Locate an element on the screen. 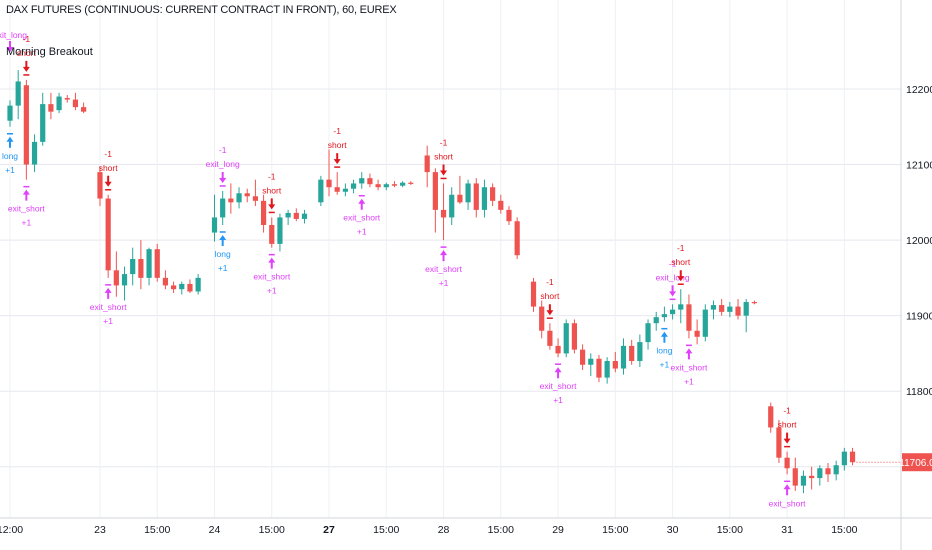 The width and height of the screenshot is (932, 550). x-tick-label: 31 is located at coordinates (787, 530).